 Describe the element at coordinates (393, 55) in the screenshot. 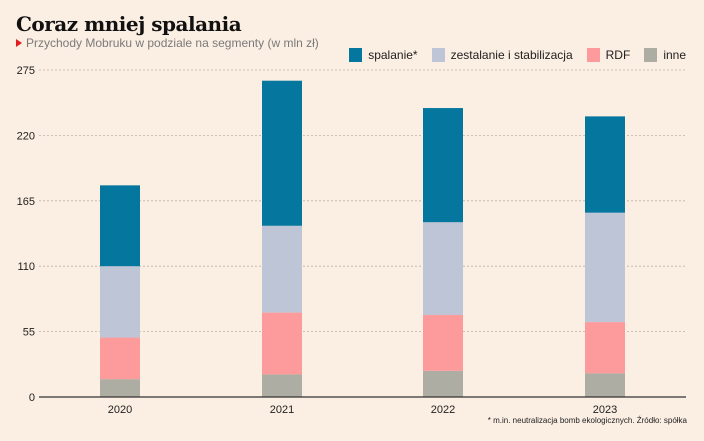

I see `legend-label: spalanie*` at that location.